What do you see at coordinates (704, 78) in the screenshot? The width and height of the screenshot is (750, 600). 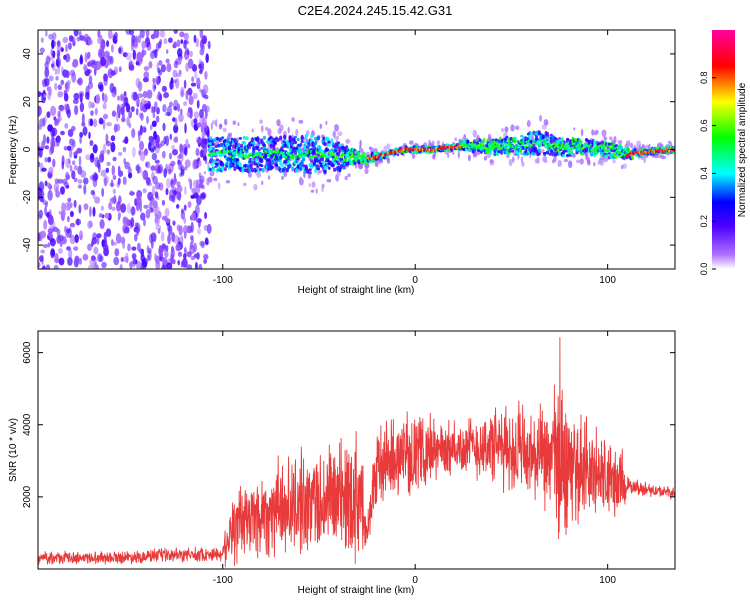 I see `colorbar-tick-label: 0.8` at bounding box center [704, 78].